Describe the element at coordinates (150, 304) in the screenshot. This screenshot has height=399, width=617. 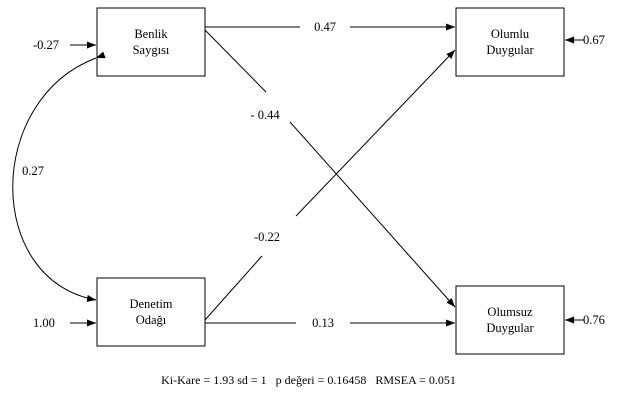
I see `denetim-label-1: Denetim` at that location.